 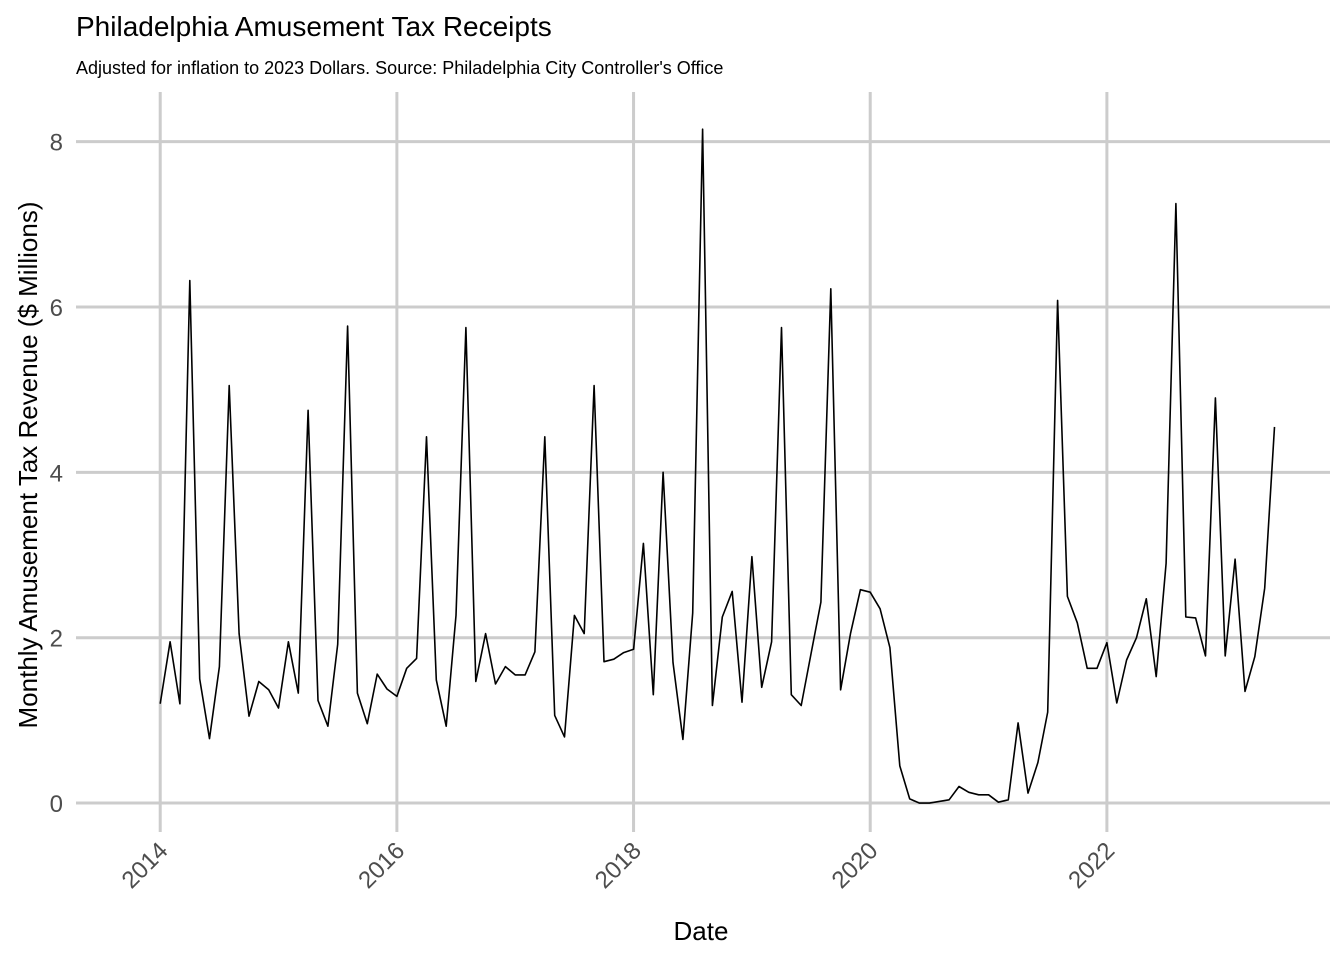 What do you see at coordinates (56, 143) in the screenshot?
I see `y-tick-label: 8` at bounding box center [56, 143].